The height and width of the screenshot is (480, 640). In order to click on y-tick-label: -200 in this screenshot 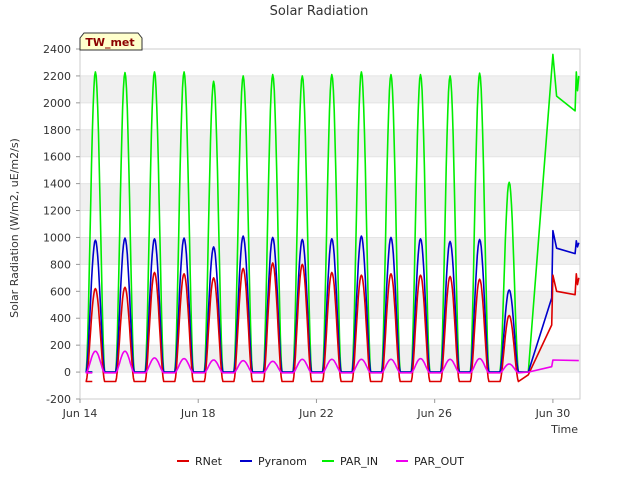, I will do `click(58, 399)`.